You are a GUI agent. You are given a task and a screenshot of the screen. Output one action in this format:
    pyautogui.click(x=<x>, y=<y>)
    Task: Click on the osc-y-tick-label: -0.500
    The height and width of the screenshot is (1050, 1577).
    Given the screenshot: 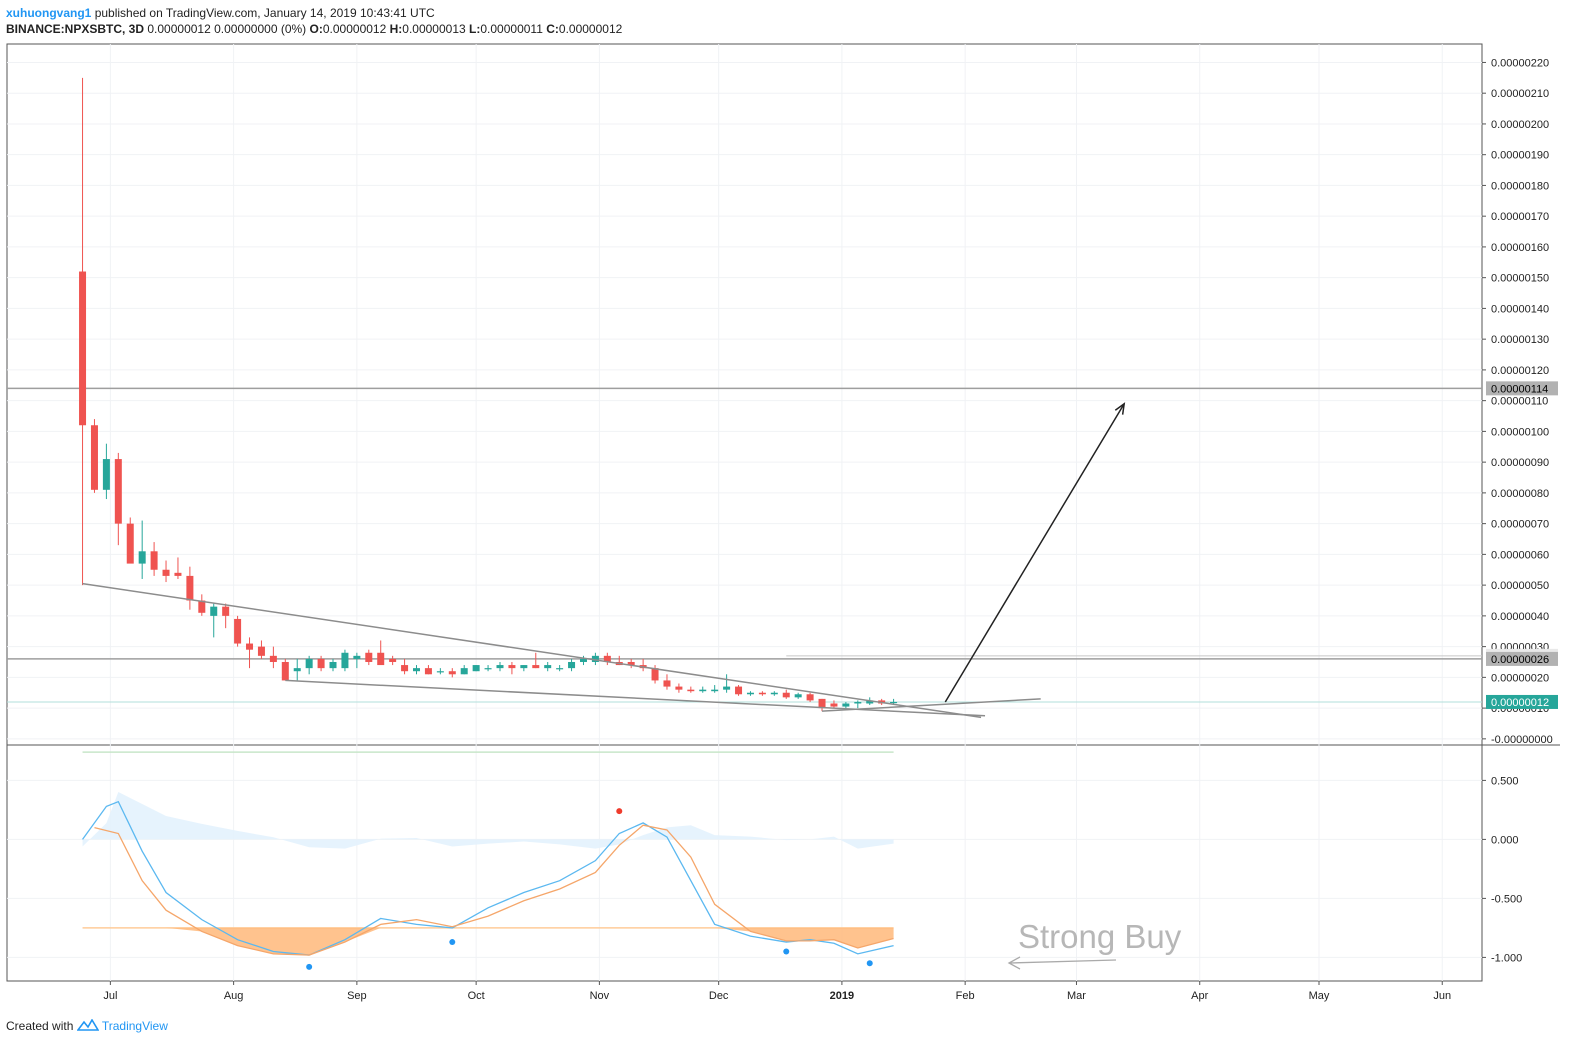 What is the action you would take?
    pyautogui.click(x=1506, y=899)
    